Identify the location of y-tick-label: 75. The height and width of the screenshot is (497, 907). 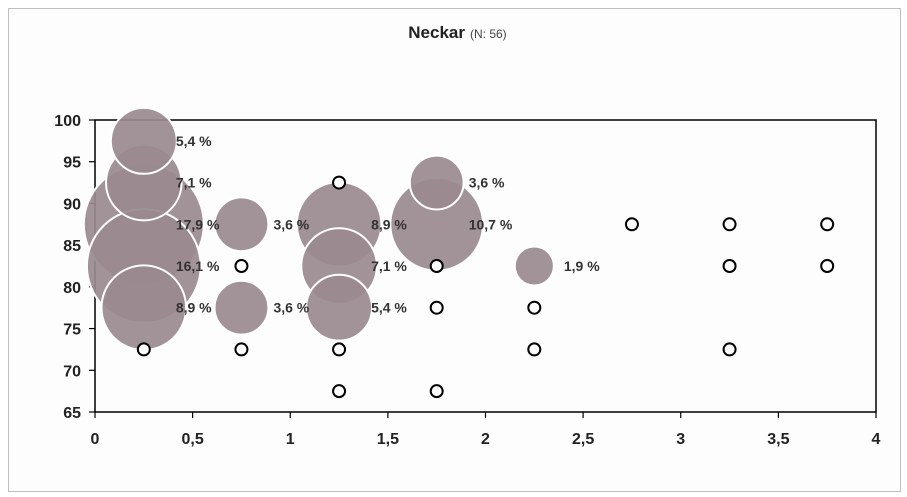
(72, 330).